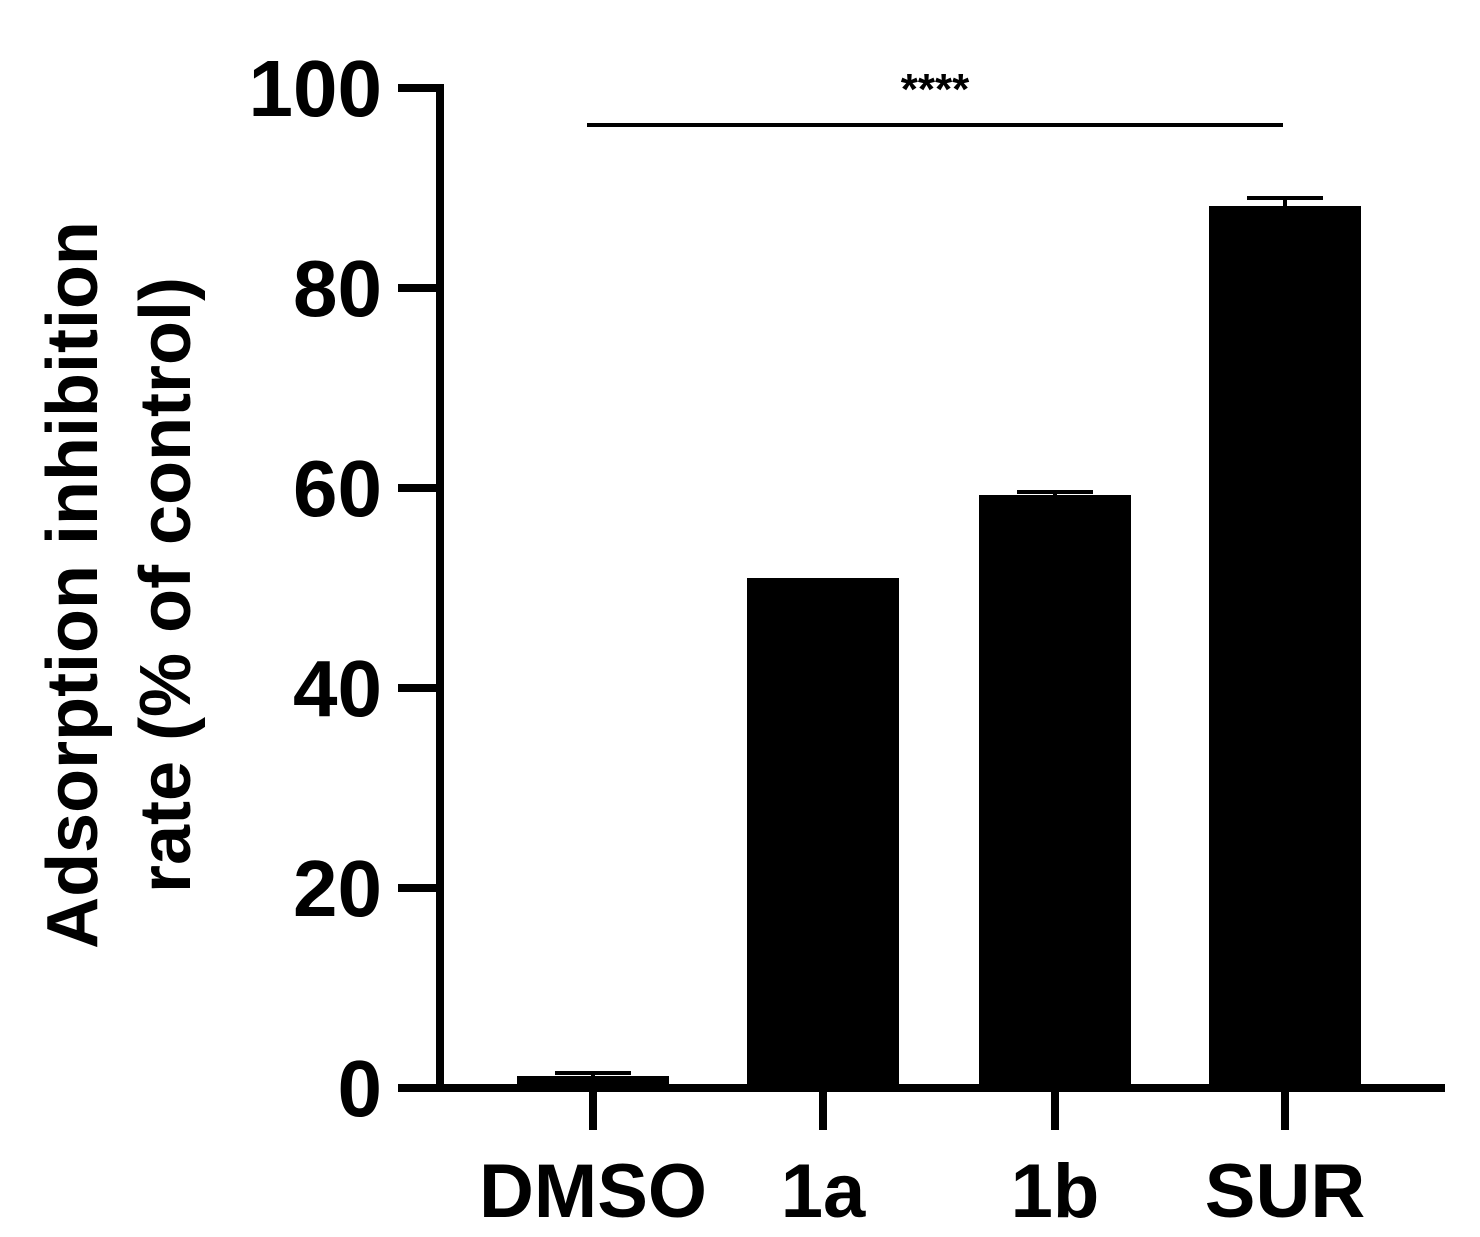  What do you see at coordinates (337, 488) in the screenshot?
I see `y-tick-label-60: 60` at bounding box center [337, 488].